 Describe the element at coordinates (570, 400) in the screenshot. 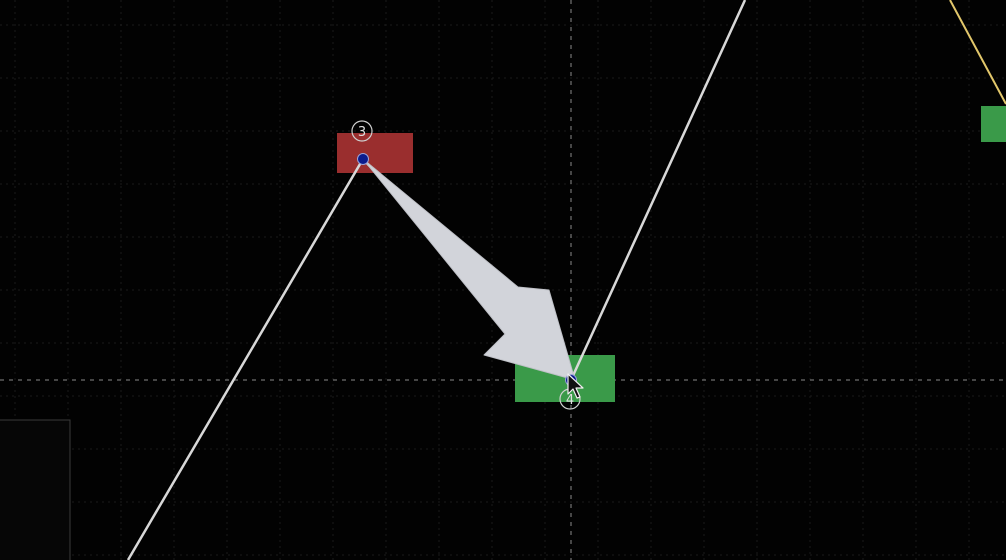

I see `point-4-label: 4` at that location.